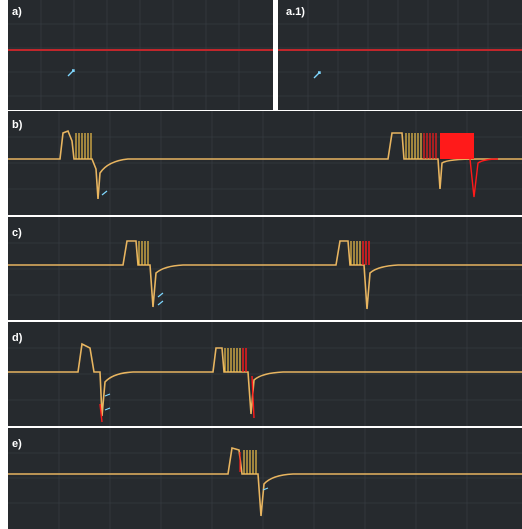 This screenshot has width=522, height=529. I want to click on high-frequency-block, so click(457, 146).